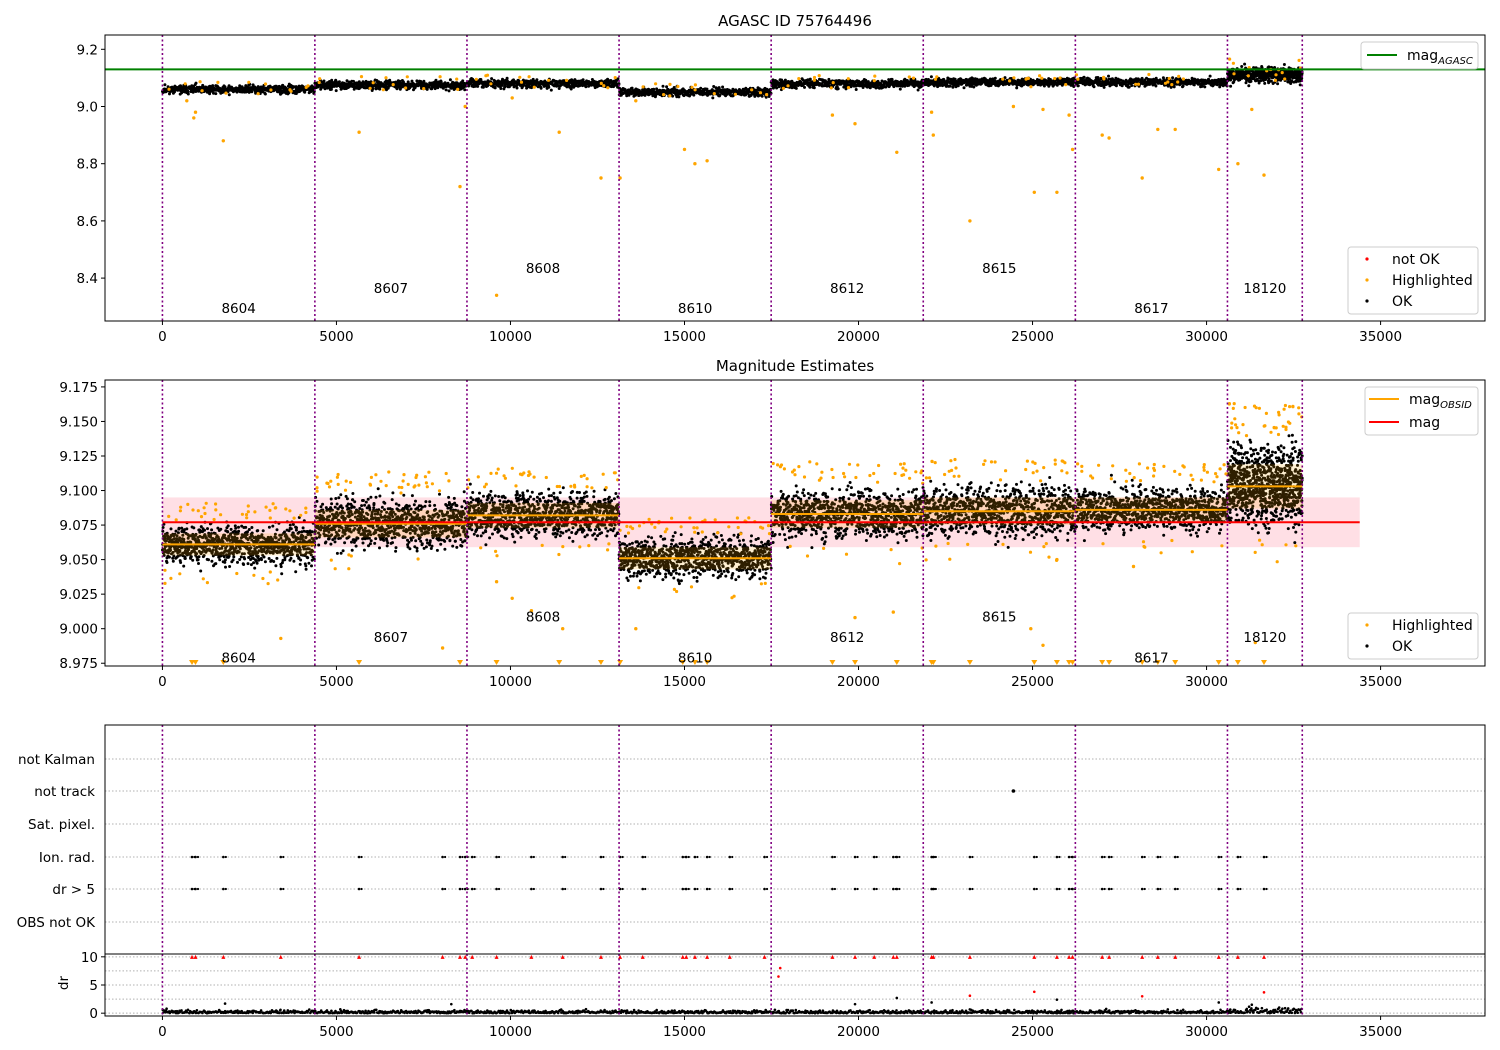 The image size is (1500, 1050). What do you see at coordinates (1416, 260) in the screenshot?
I see `legend-label-not-ok: not OK` at bounding box center [1416, 260].